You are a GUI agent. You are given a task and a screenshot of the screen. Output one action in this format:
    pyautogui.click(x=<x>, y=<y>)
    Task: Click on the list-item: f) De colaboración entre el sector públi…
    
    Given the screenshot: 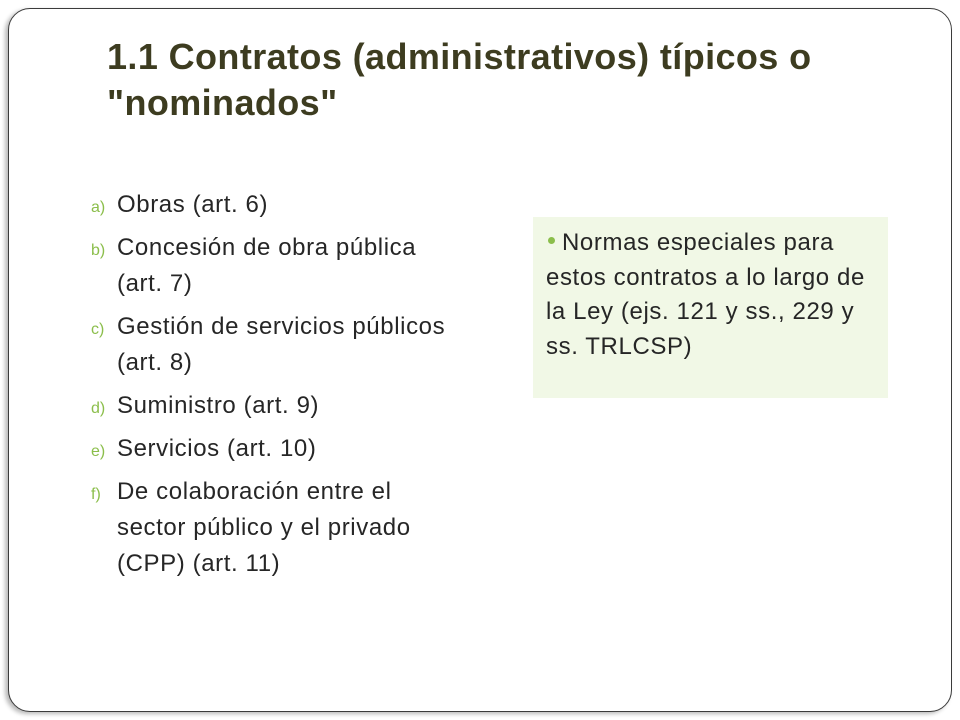 What is the action you would take?
    pyautogui.click(x=268, y=528)
    